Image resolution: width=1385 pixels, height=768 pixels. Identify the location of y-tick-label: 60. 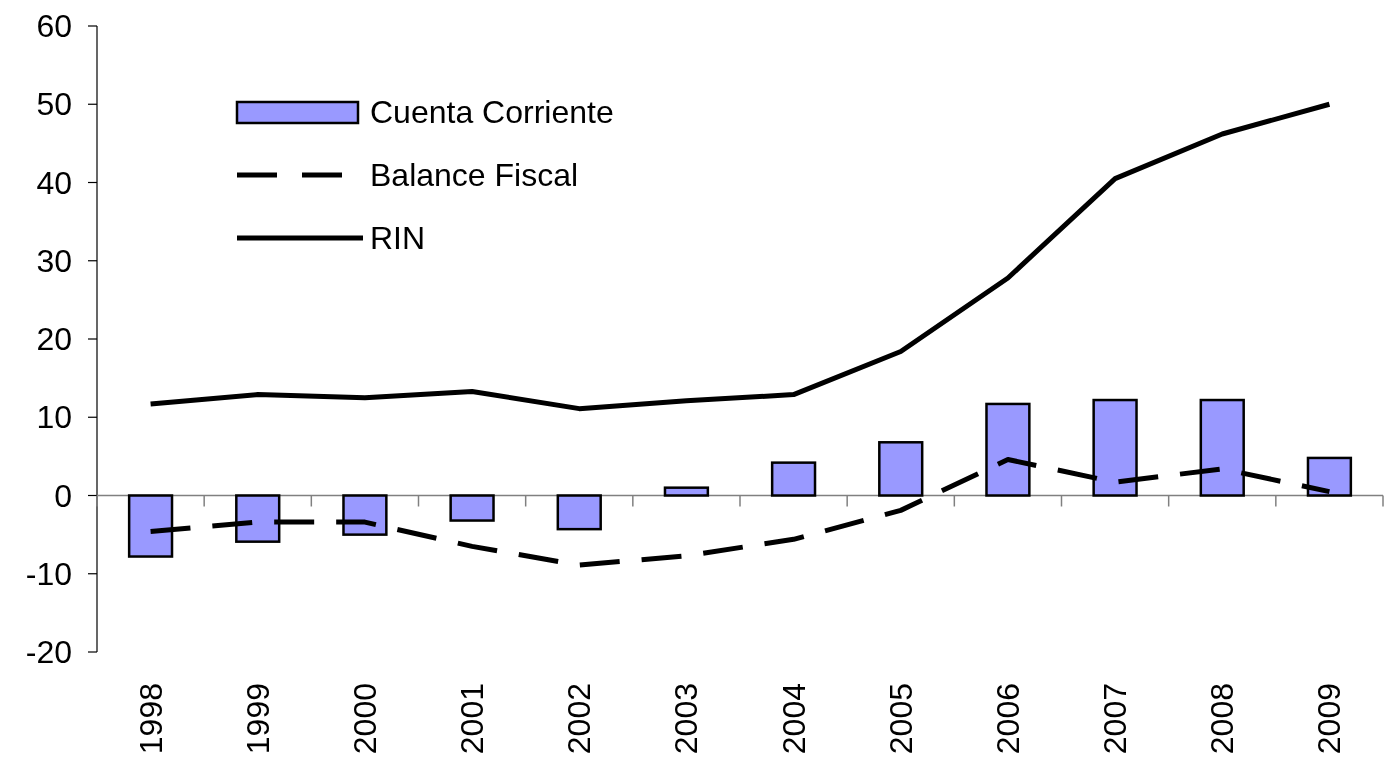
(54, 26).